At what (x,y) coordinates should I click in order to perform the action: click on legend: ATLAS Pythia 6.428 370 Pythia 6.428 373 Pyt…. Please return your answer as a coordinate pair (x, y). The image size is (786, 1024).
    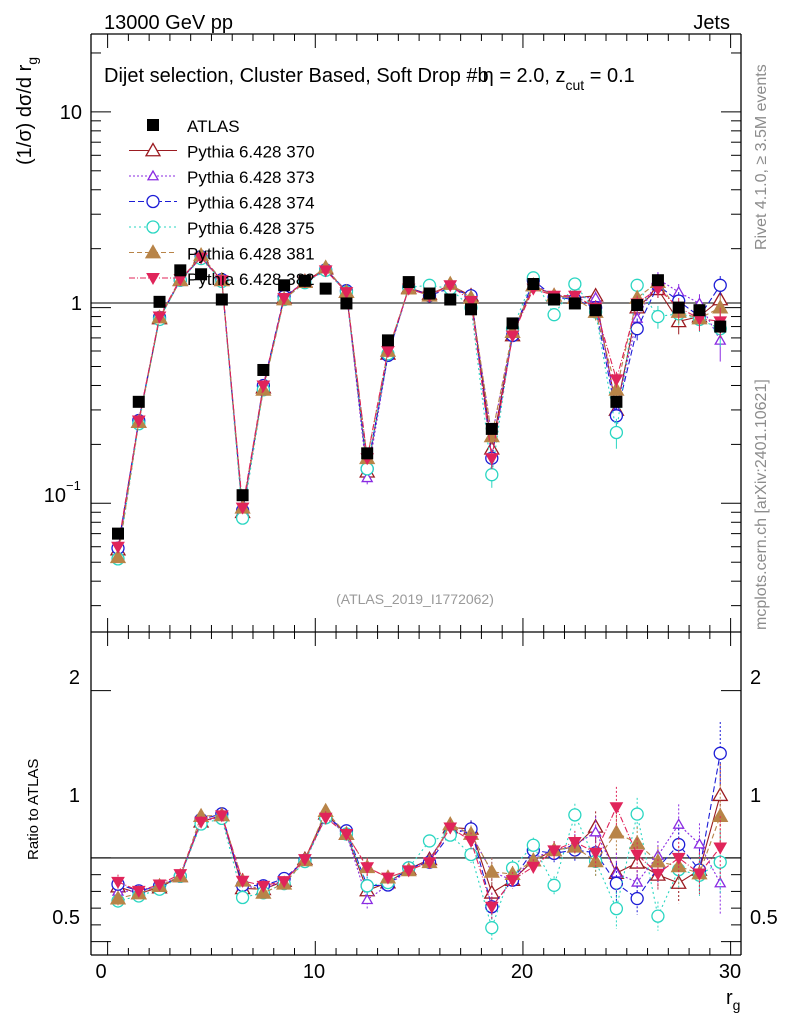
    Looking at the image, I should click on (222, 203).